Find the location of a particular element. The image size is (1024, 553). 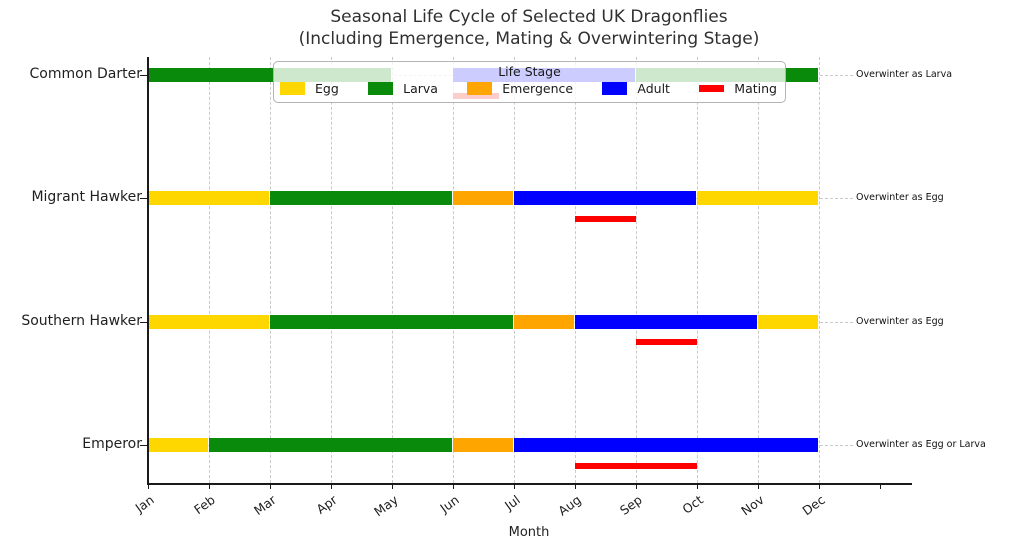

legend-entry-label: Adult is located at coordinates (653, 88).